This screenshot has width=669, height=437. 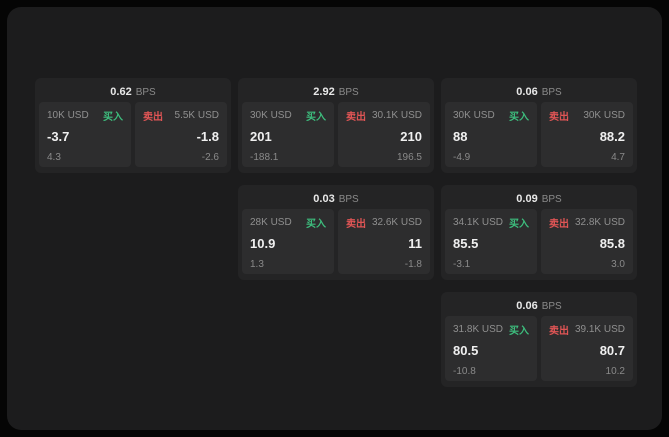 I want to click on sell-change: -2.6, so click(x=210, y=157).